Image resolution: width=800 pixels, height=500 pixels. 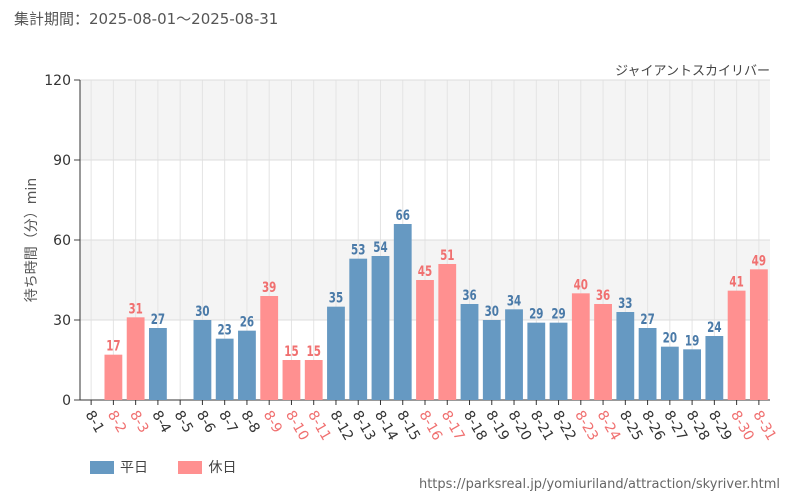 I want to click on data-label-8-11: 15, so click(x=314, y=352).